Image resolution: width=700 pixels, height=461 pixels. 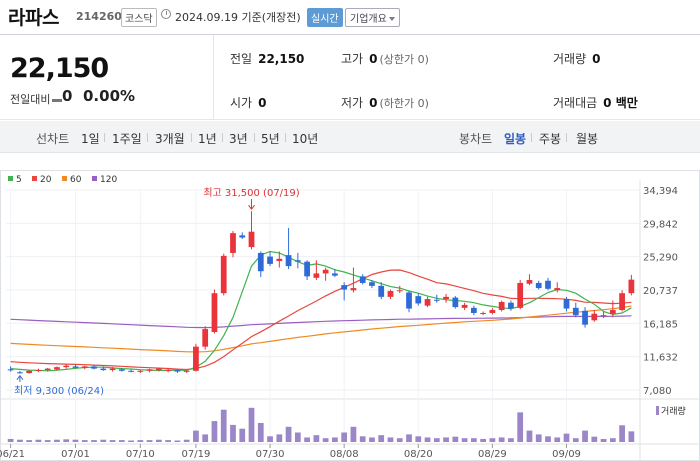 What do you see at coordinates (196, 454) in the screenshot?
I see `x-tick-label: 07/19` at bounding box center [196, 454].